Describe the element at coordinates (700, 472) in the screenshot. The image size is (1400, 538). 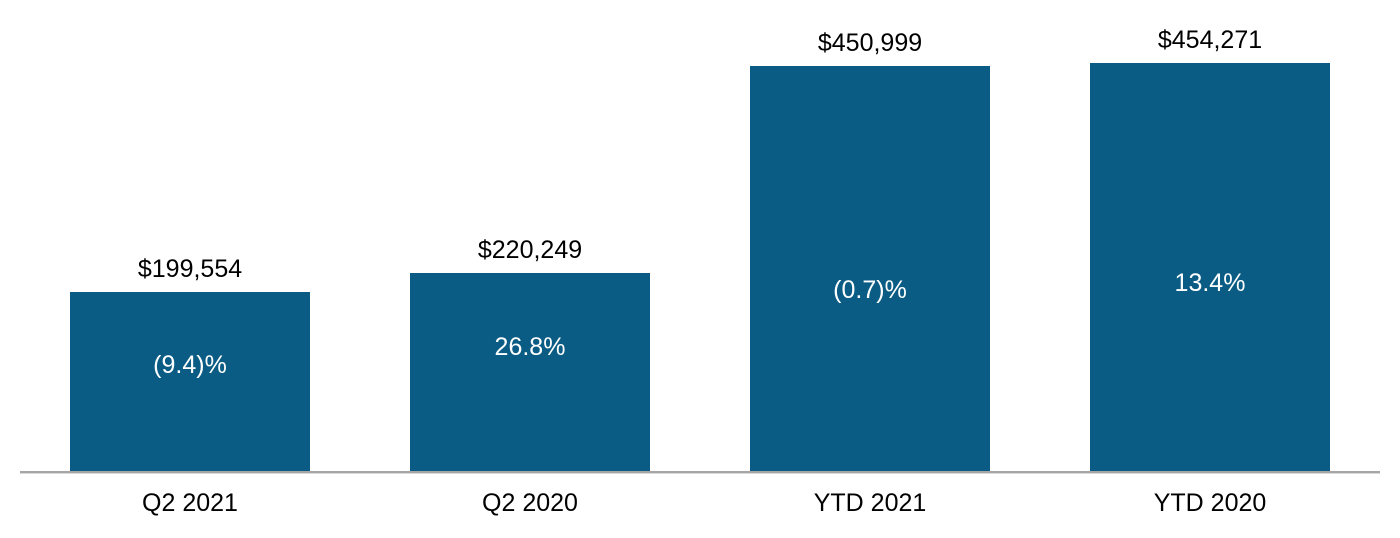
I see `x-axis-line` at that location.